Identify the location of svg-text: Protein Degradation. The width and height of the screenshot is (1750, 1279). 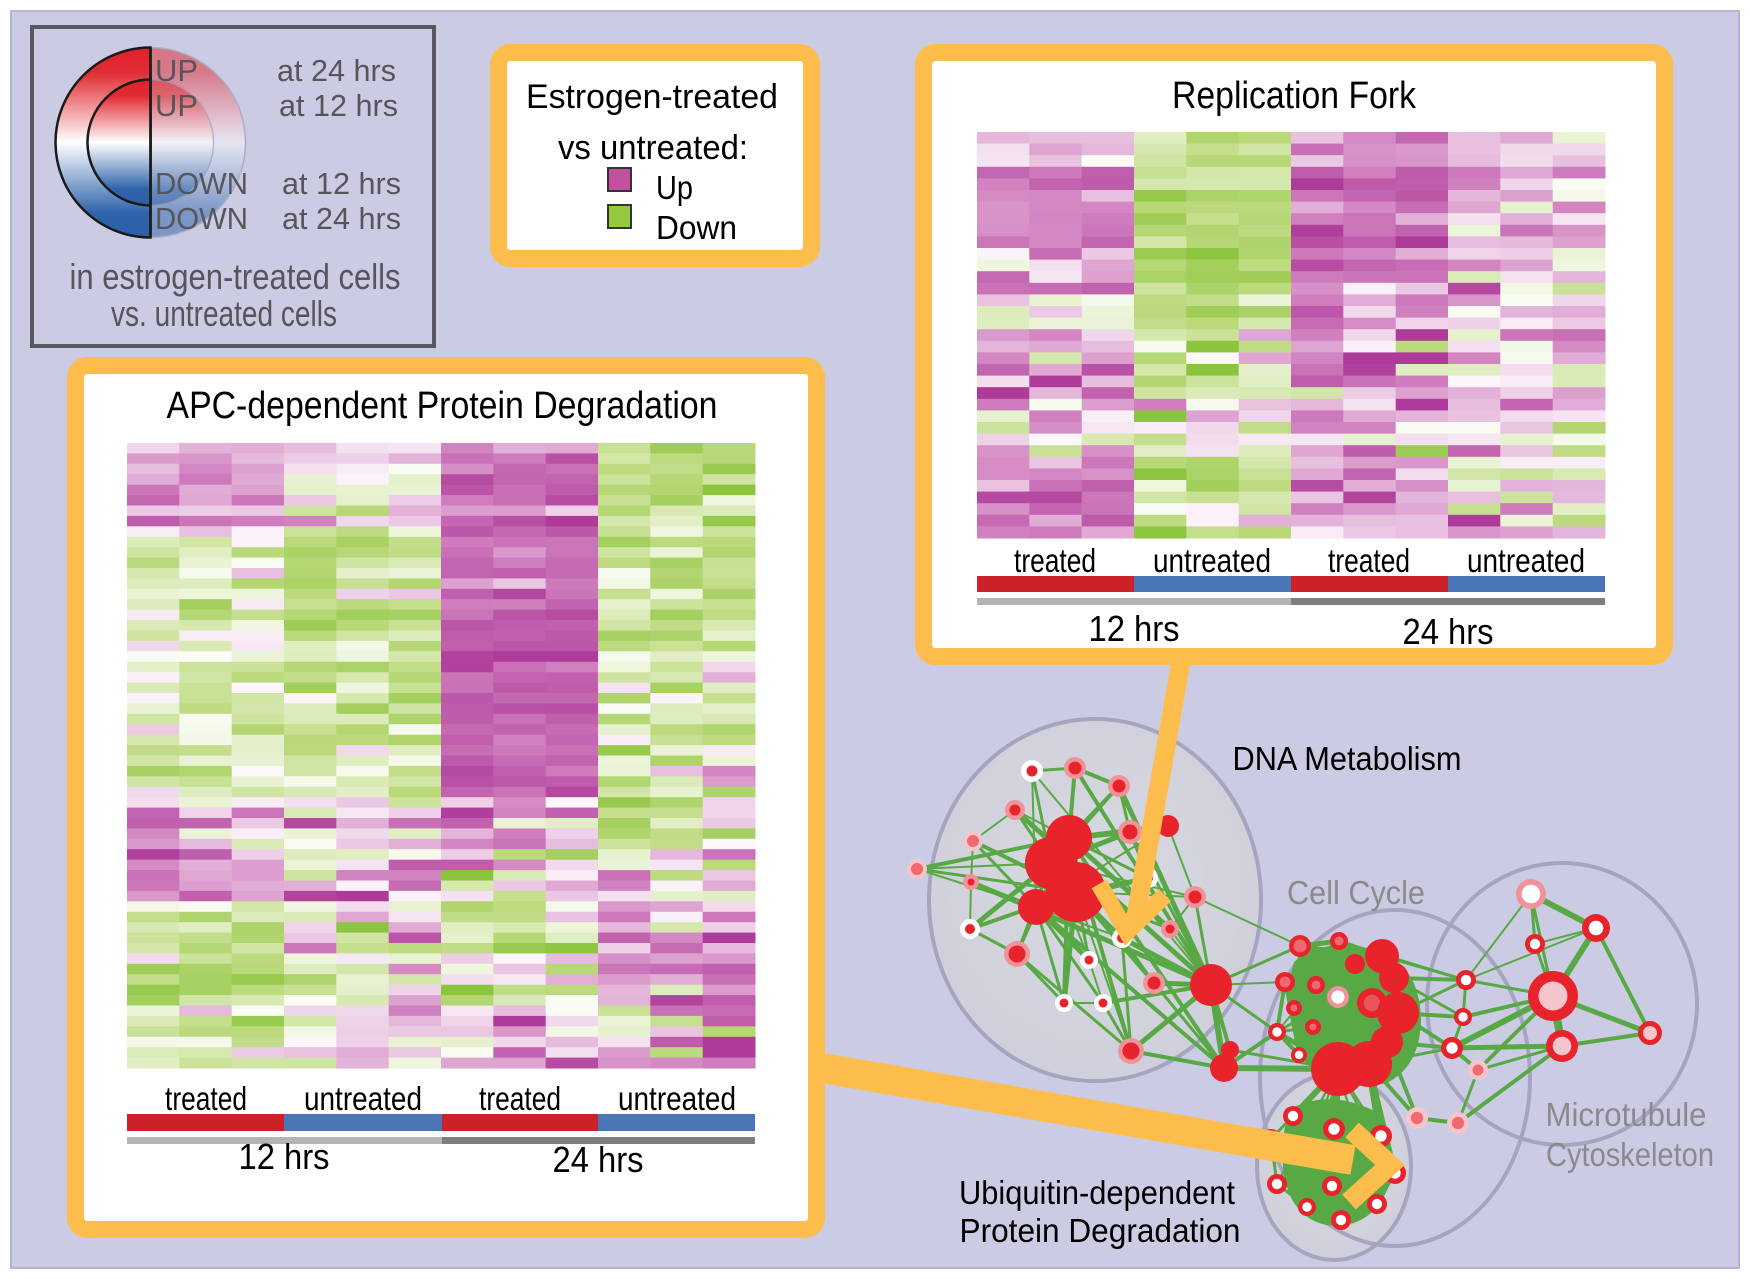
(1100, 1230).